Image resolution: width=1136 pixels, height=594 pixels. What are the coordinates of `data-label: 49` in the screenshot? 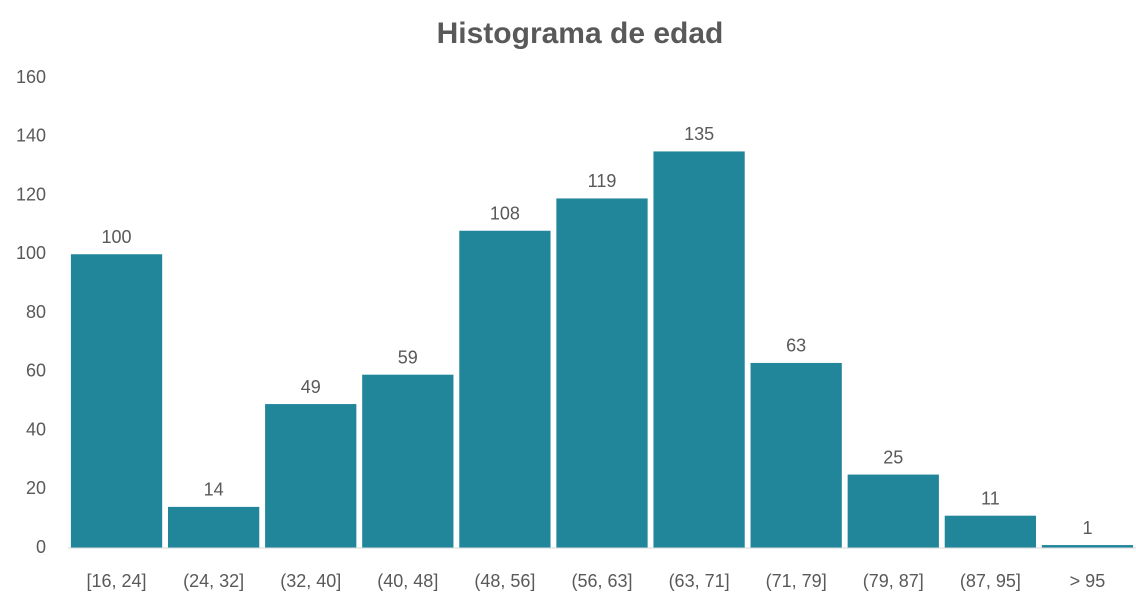 It's located at (311, 387).